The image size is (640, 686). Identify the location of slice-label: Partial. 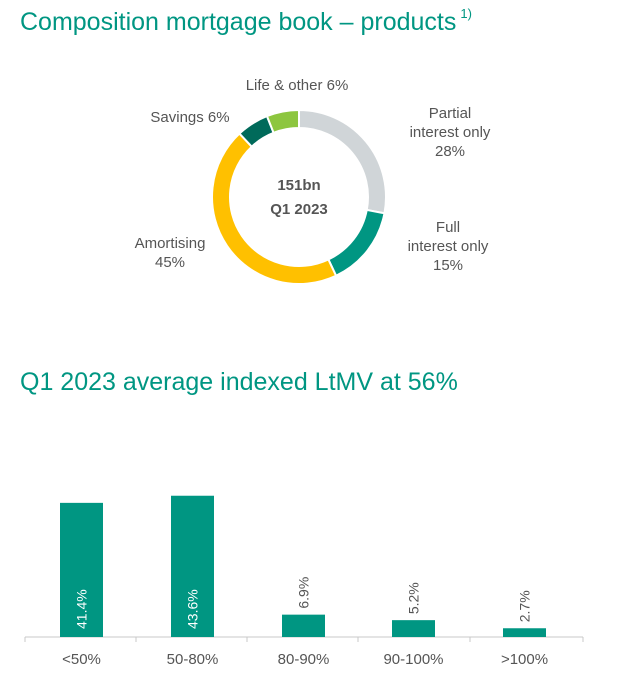
(450, 113).